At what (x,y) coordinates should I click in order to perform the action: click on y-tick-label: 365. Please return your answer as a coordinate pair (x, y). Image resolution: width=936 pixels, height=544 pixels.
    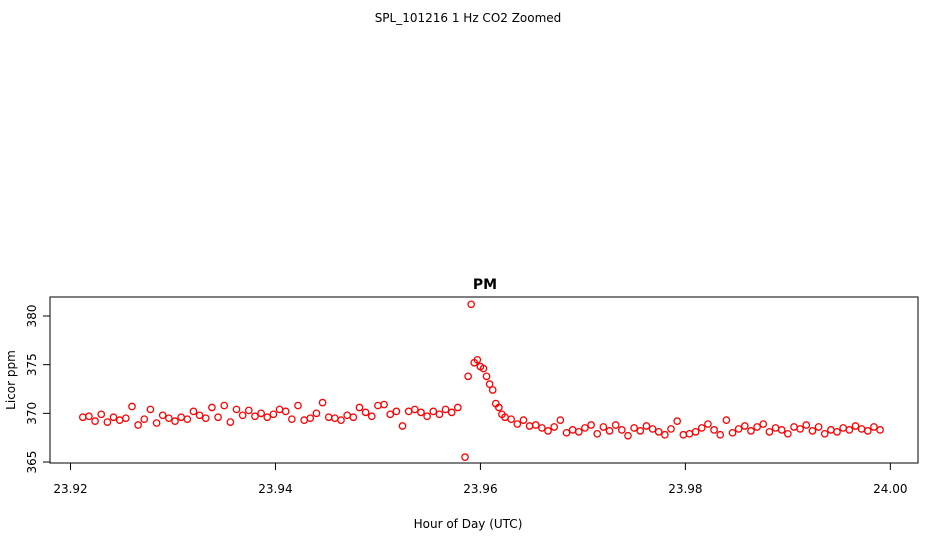
    Looking at the image, I should click on (32, 462).